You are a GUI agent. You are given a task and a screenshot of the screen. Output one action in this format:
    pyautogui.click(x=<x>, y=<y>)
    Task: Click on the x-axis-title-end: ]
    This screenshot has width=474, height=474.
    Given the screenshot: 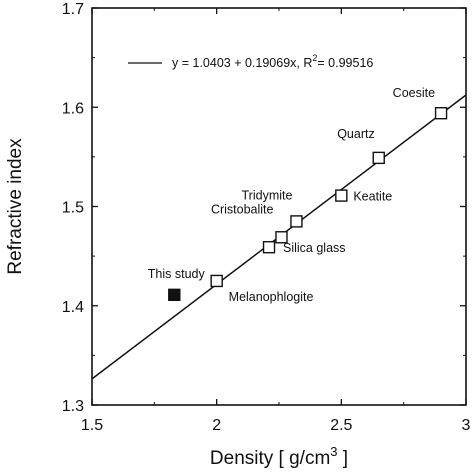 What is the action you would take?
    pyautogui.click(x=343, y=458)
    